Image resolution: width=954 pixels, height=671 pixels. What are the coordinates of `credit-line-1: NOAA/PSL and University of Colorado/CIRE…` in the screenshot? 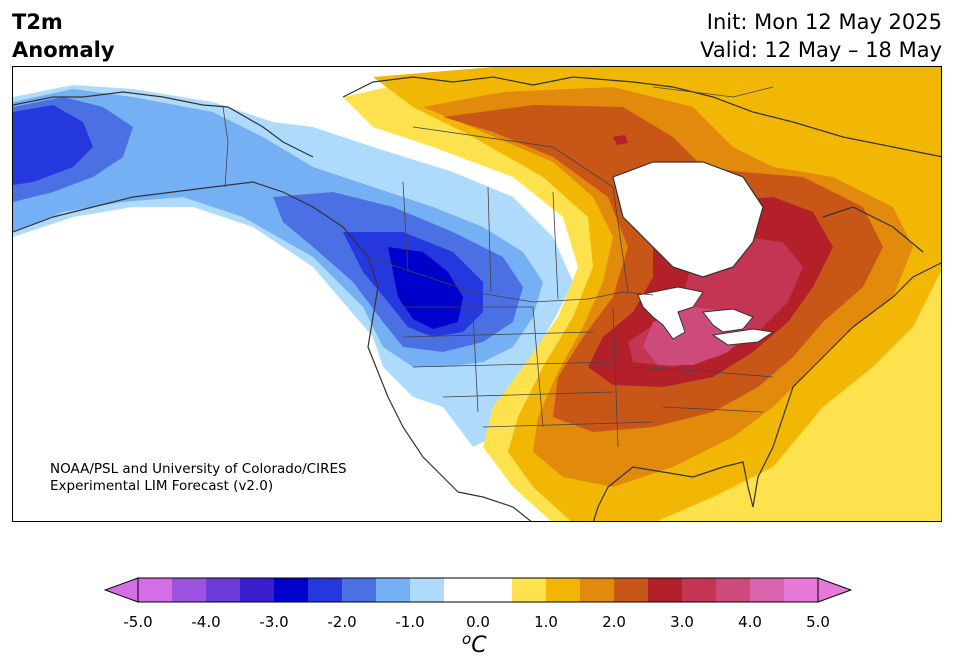 It's located at (198, 469).